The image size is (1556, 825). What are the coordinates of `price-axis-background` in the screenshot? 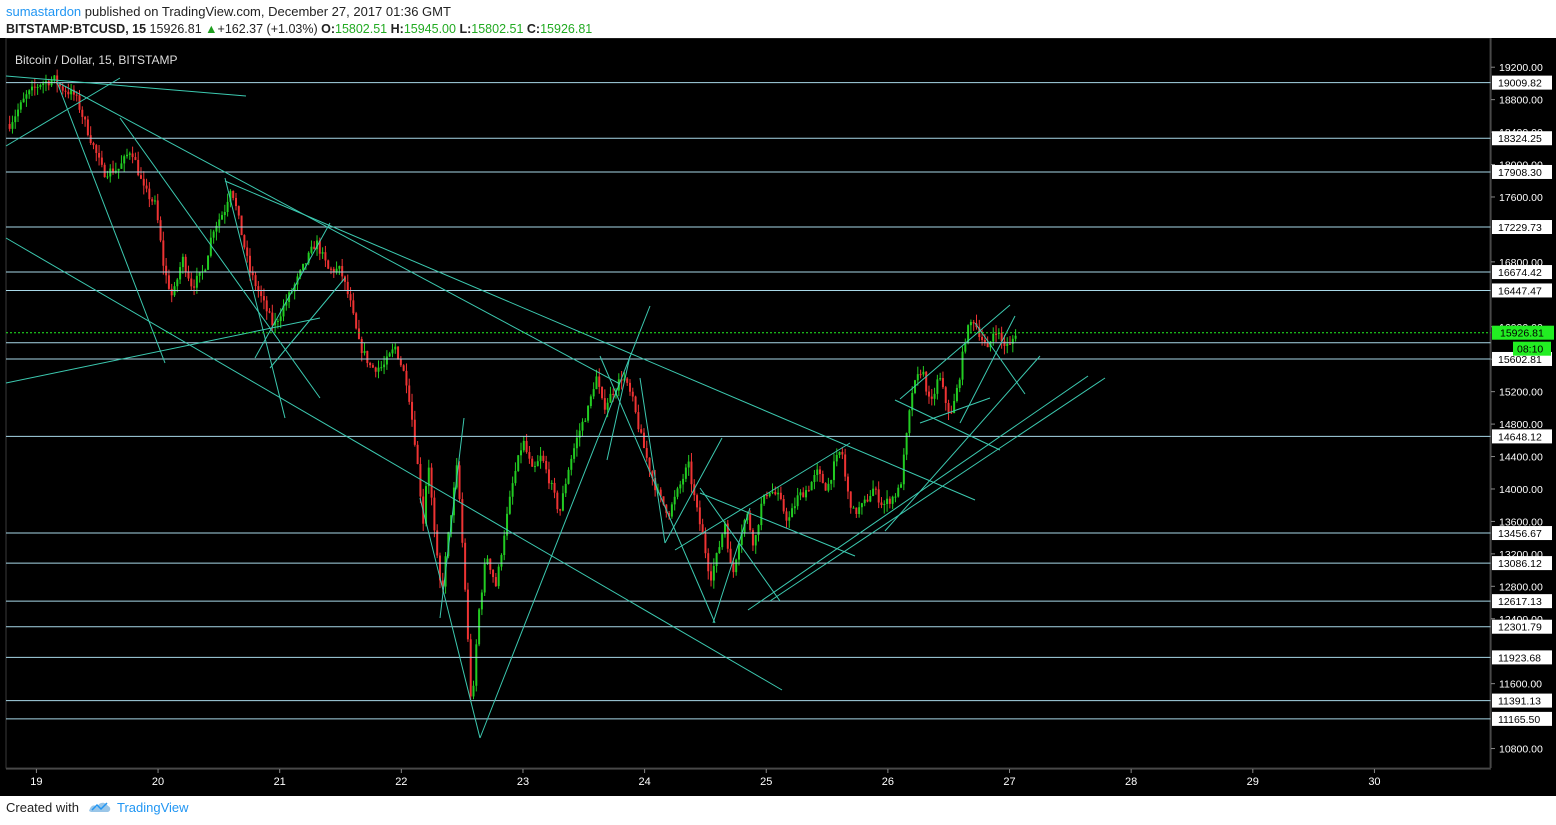 It's located at (1523, 403).